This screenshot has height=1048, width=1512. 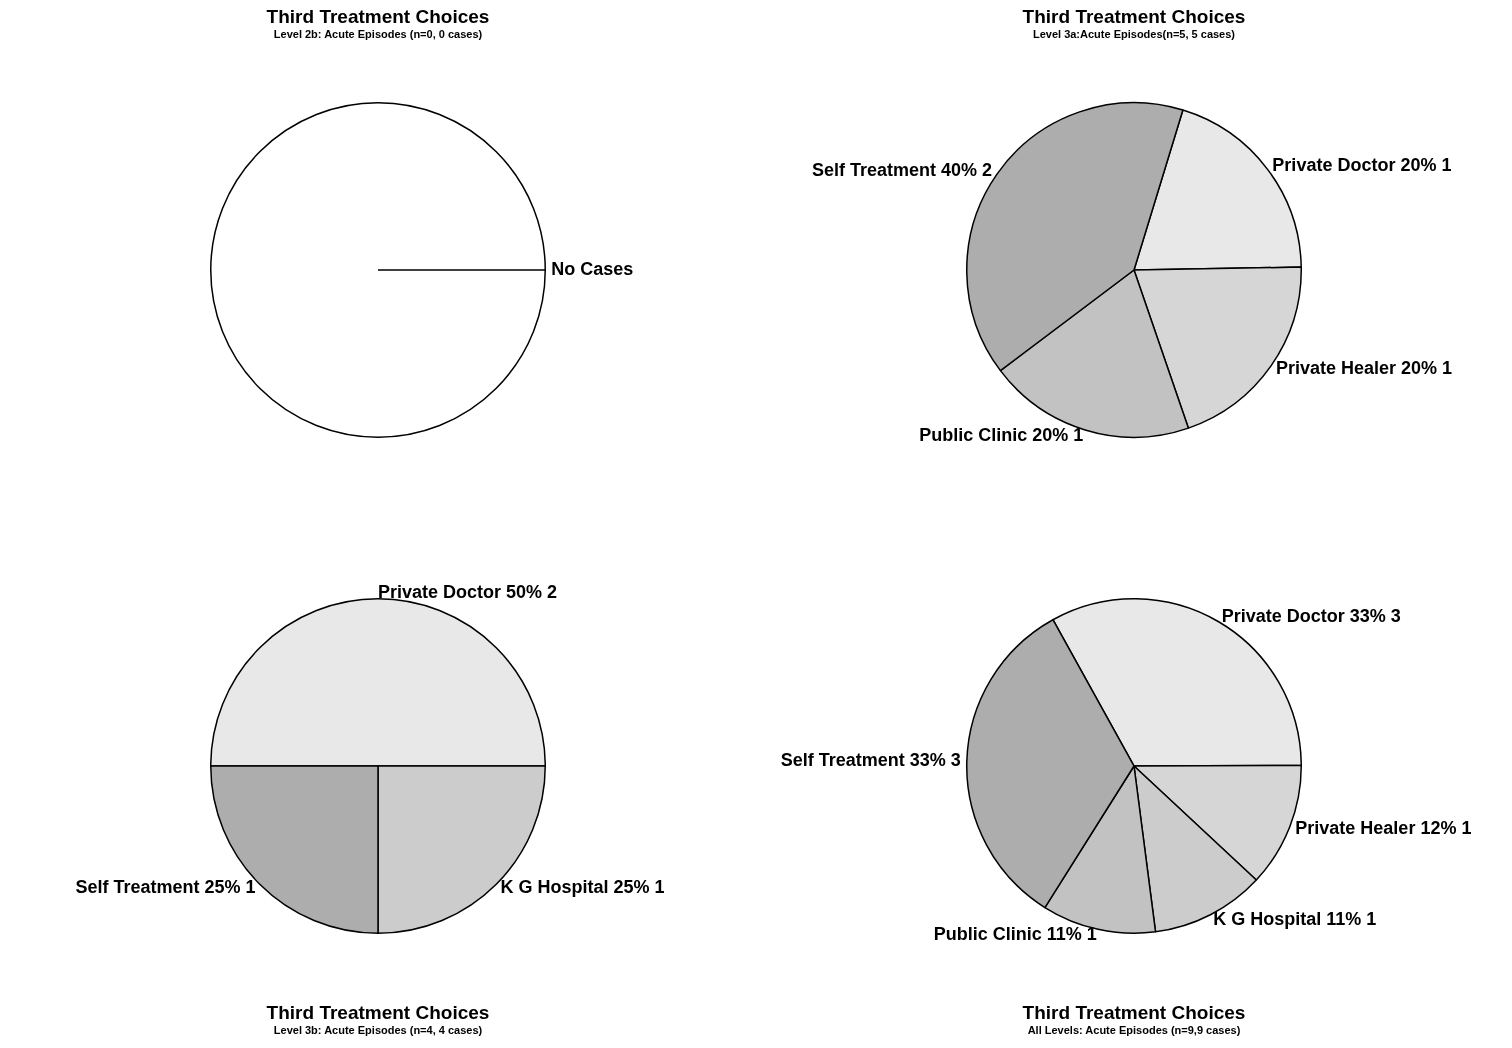 What do you see at coordinates (1311, 615) in the screenshot?
I see `slice-label: Private Doctor 33% 3` at bounding box center [1311, 615].